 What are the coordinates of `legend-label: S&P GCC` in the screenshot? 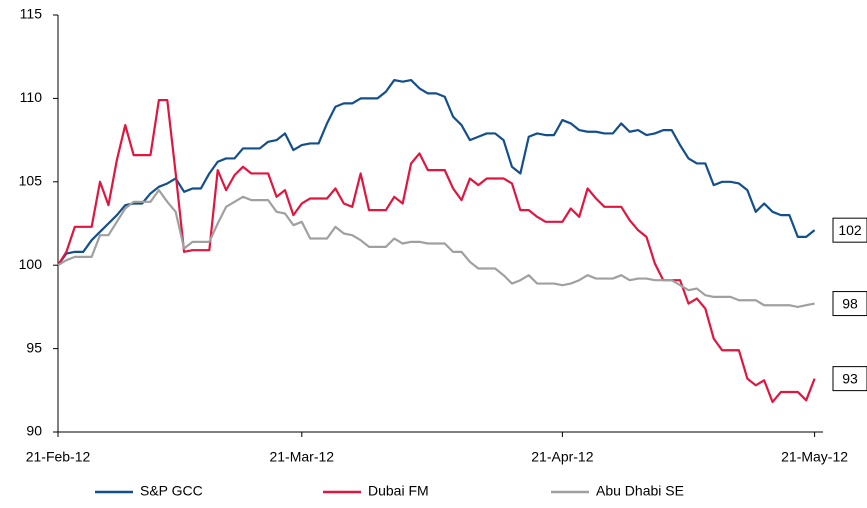 It's located at (171, 491).